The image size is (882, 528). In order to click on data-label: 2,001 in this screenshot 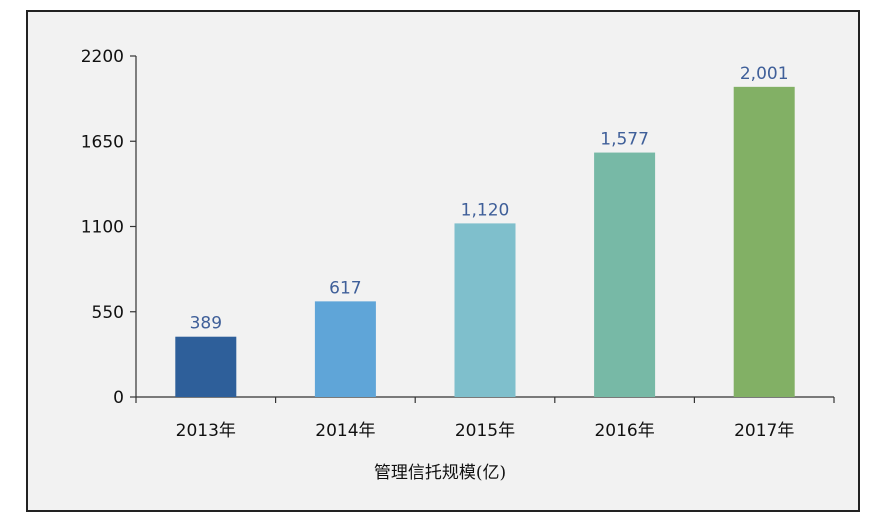, I will do `click(764, 74)`.